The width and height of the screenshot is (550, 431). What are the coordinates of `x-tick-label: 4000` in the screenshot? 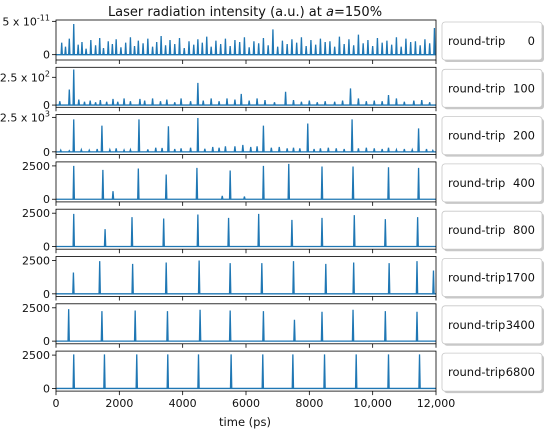 It's located at (183, 403).